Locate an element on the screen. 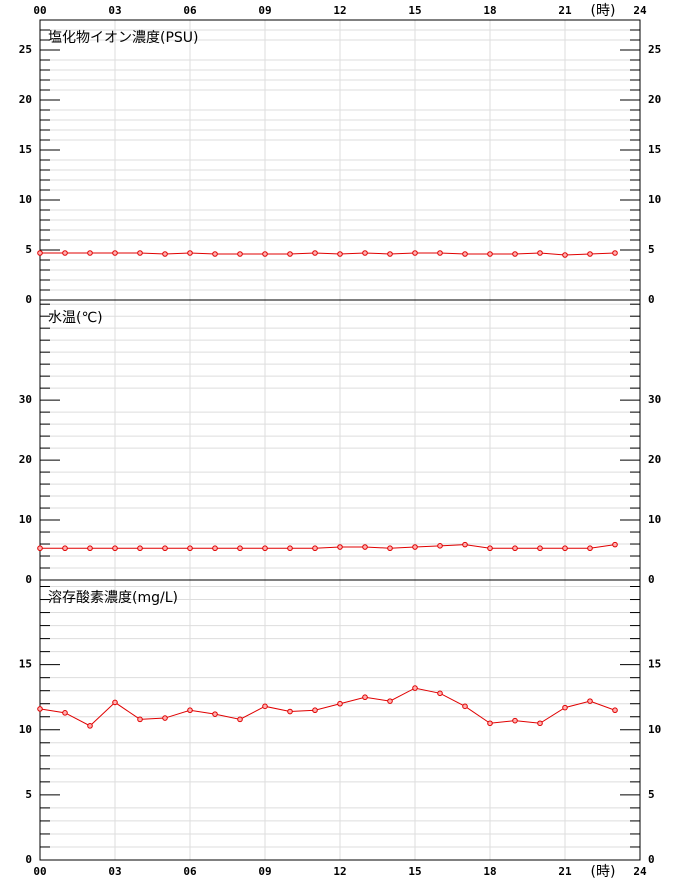  y-tick-label: 25 is located at coordinates (25, 49).